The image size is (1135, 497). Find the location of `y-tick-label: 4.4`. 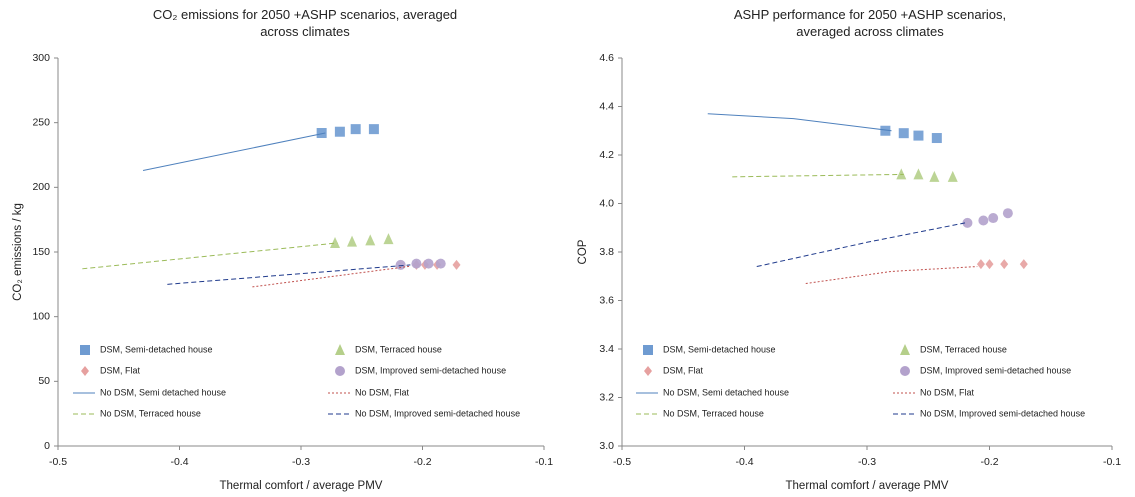

y-tick-label: 4.4 is located at coordinates (606, 106).